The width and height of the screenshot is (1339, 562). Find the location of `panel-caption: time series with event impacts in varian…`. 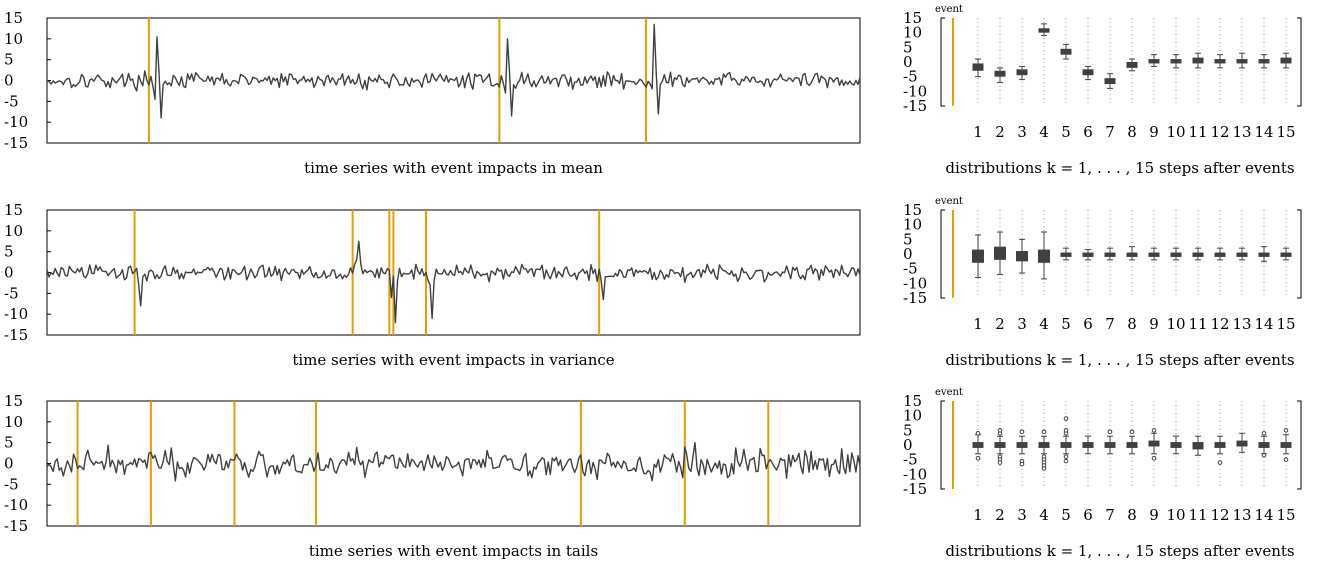

panel-caption: time series with event impacts in varian… is located at coordinates (453, 360).